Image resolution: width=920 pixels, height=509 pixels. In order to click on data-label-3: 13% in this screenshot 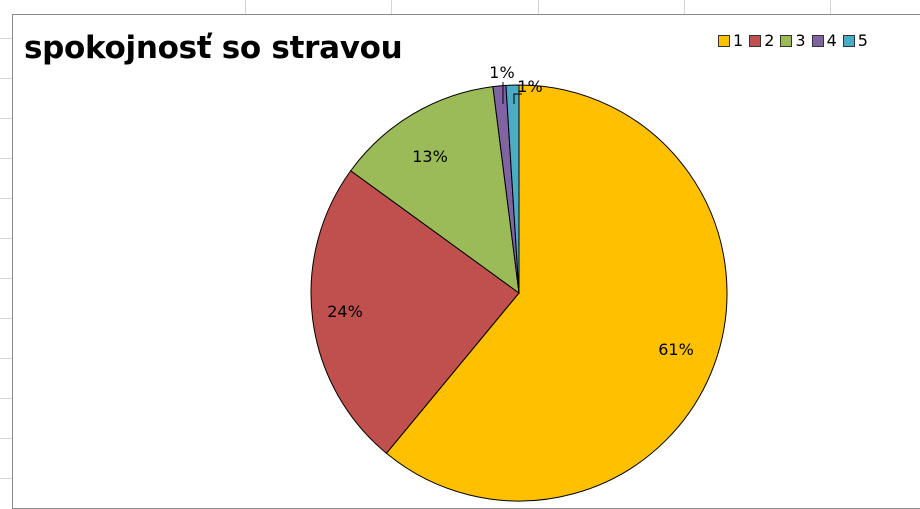, I will do `click(430, 156)`.